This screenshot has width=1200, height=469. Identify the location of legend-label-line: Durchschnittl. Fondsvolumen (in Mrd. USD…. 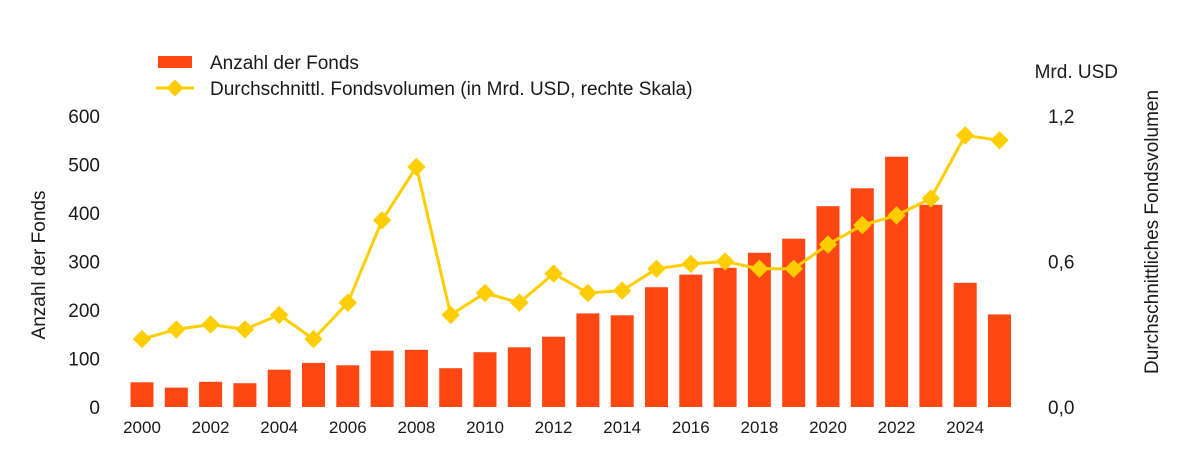
(451, 89).